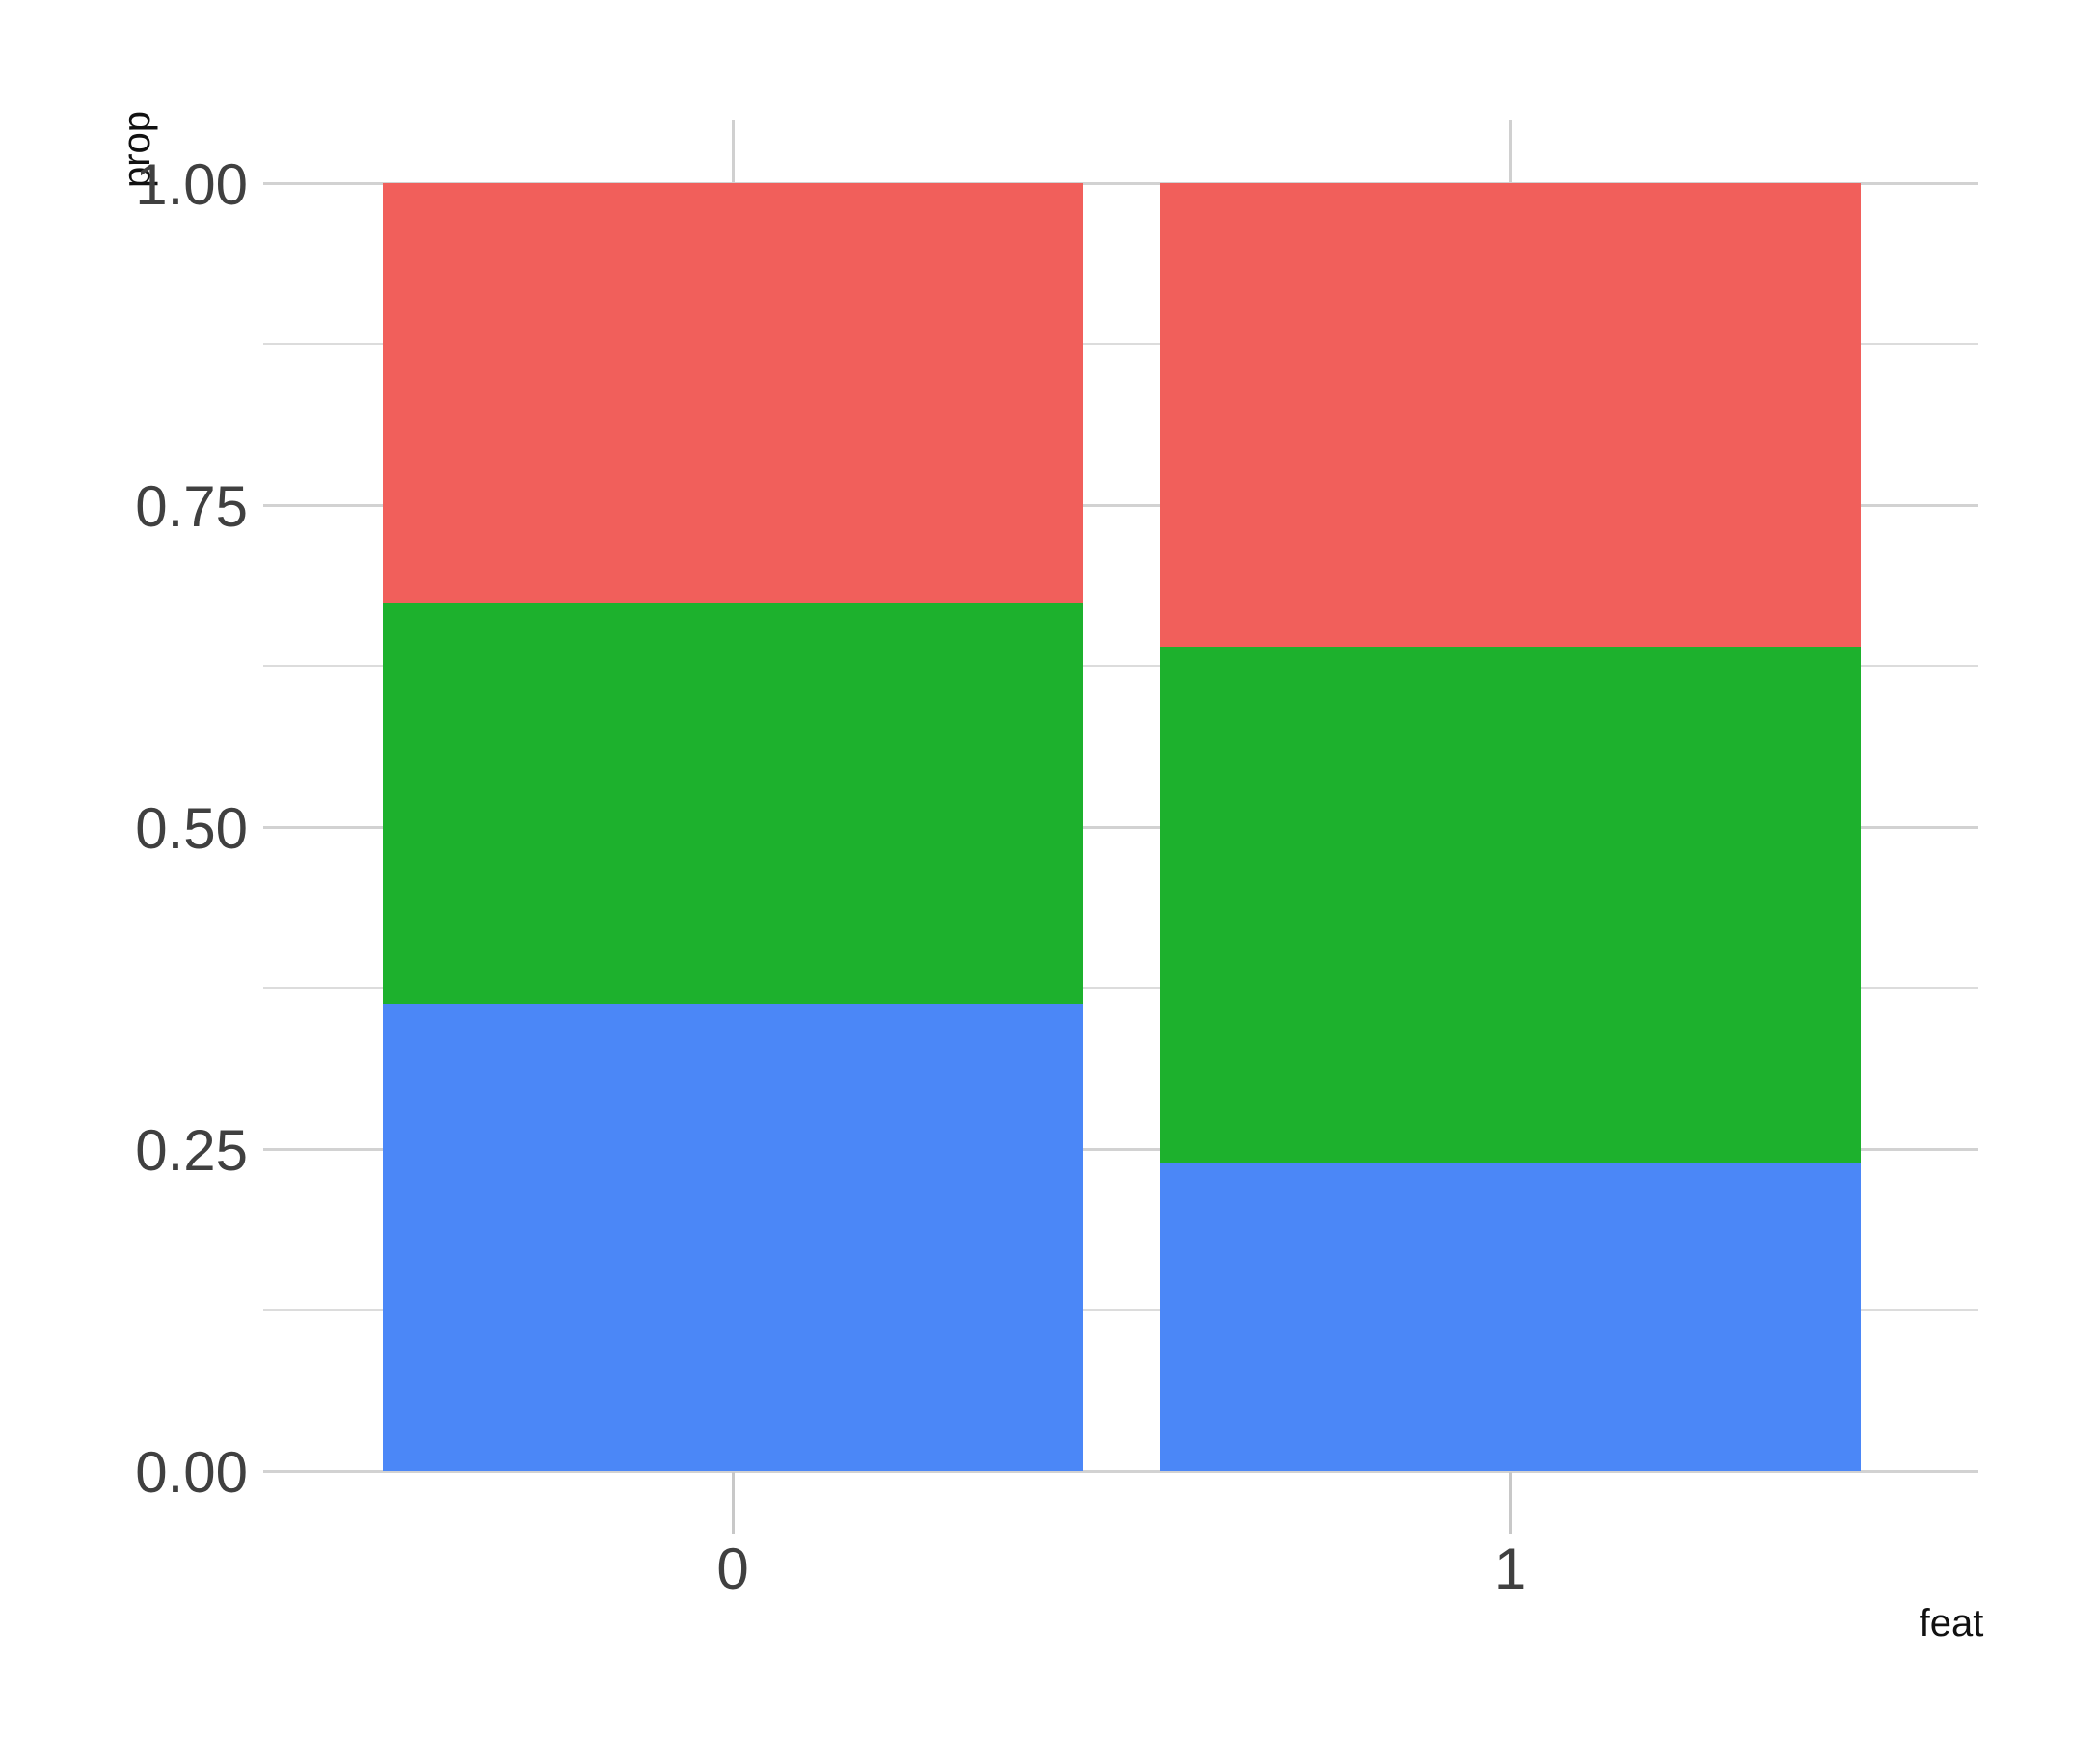  What do you see at coordinates (732, 1569) in the screenshot?
I see `x-tick-label-0: 0` at bounding box center [732, 1569].